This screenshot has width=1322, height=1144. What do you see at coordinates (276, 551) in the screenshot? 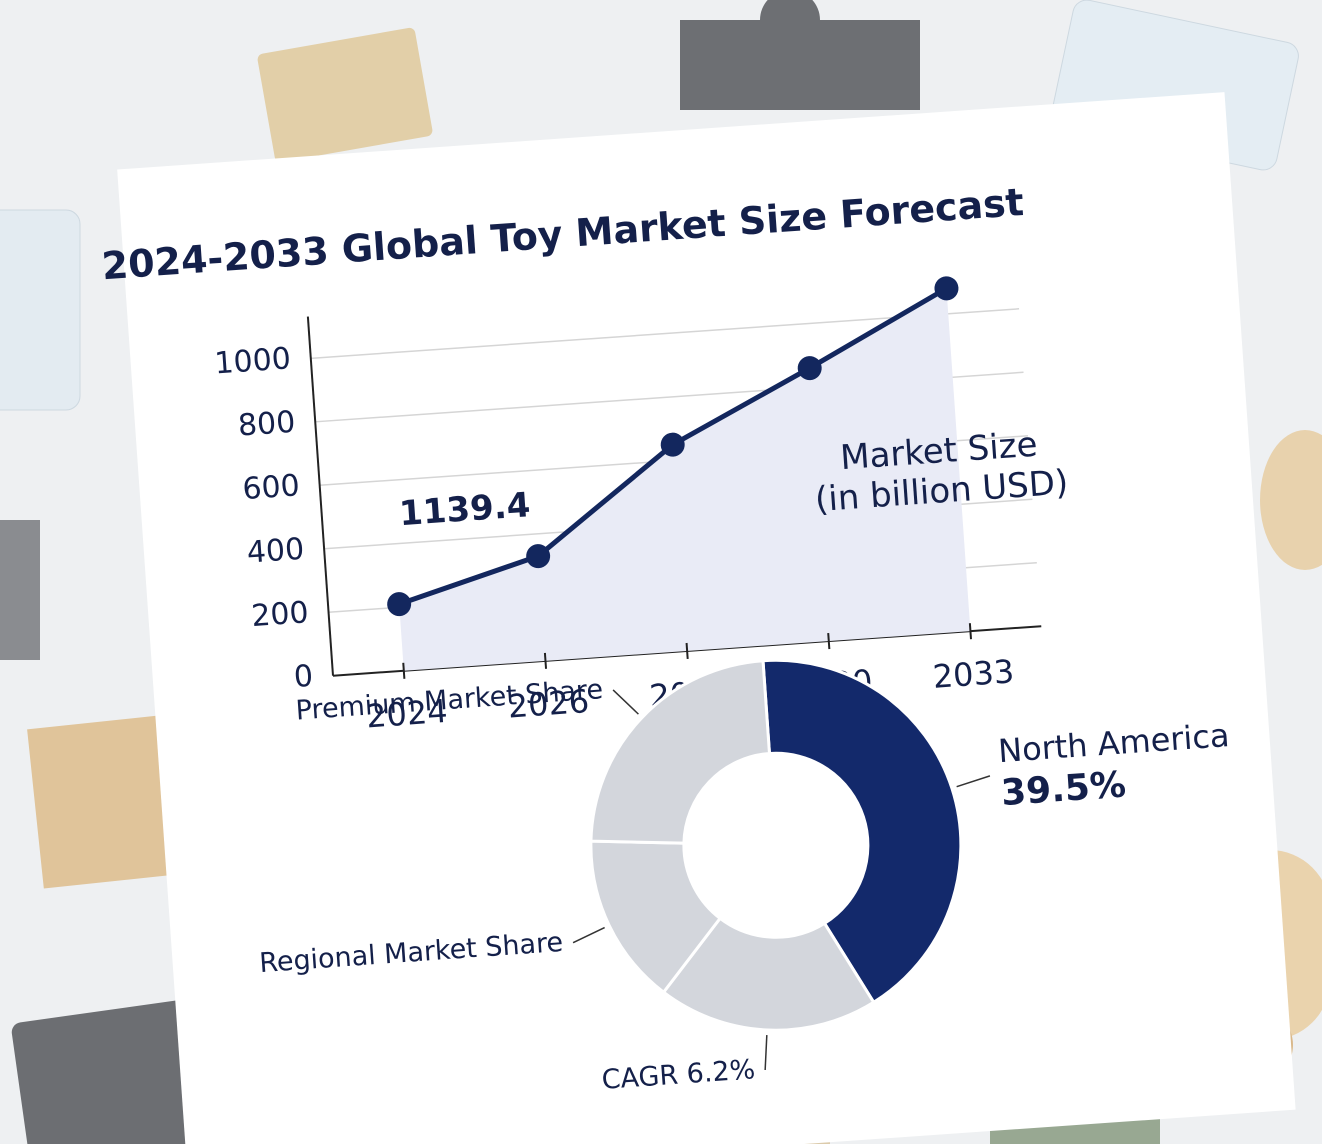
I see `y-tick-label: 400` at bounding box center [276, 551].